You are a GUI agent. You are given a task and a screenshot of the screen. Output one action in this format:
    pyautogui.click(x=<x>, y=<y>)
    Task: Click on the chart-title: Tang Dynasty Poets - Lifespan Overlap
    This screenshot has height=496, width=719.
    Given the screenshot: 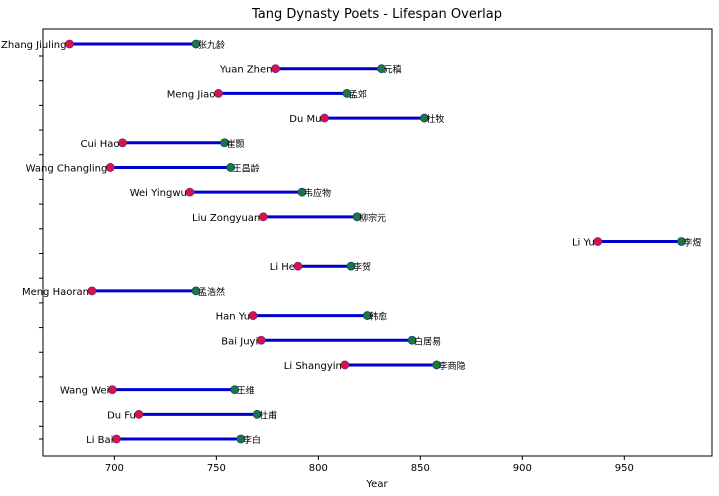 What is the action you would take?
    pyautogui.click(x=376, y=14)
    